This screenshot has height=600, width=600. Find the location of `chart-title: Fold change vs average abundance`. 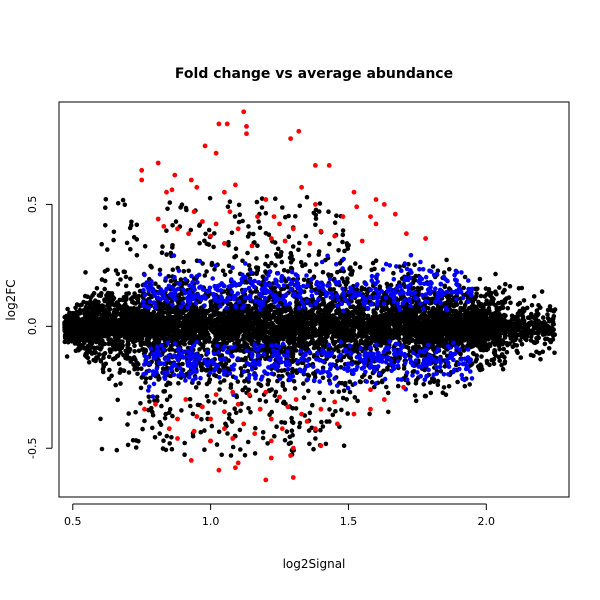

chart-title: Fold change vs average abundance is located at coordinates (314, 74).